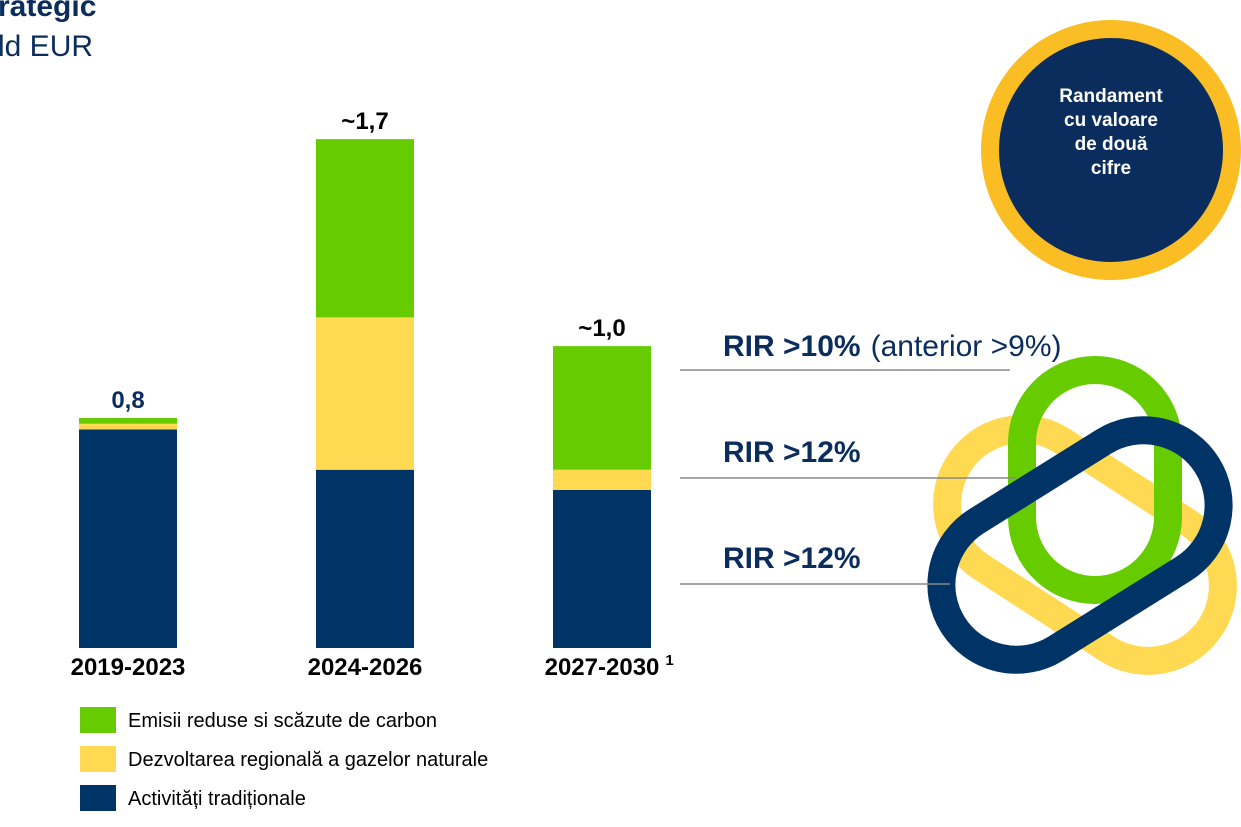 This screenshot has height=827, width=1241. What do you see at coordinates (966, 346) in the screenshot?
I see `annotation-text: (anterior >9%)` at bounding box center [966, 346].